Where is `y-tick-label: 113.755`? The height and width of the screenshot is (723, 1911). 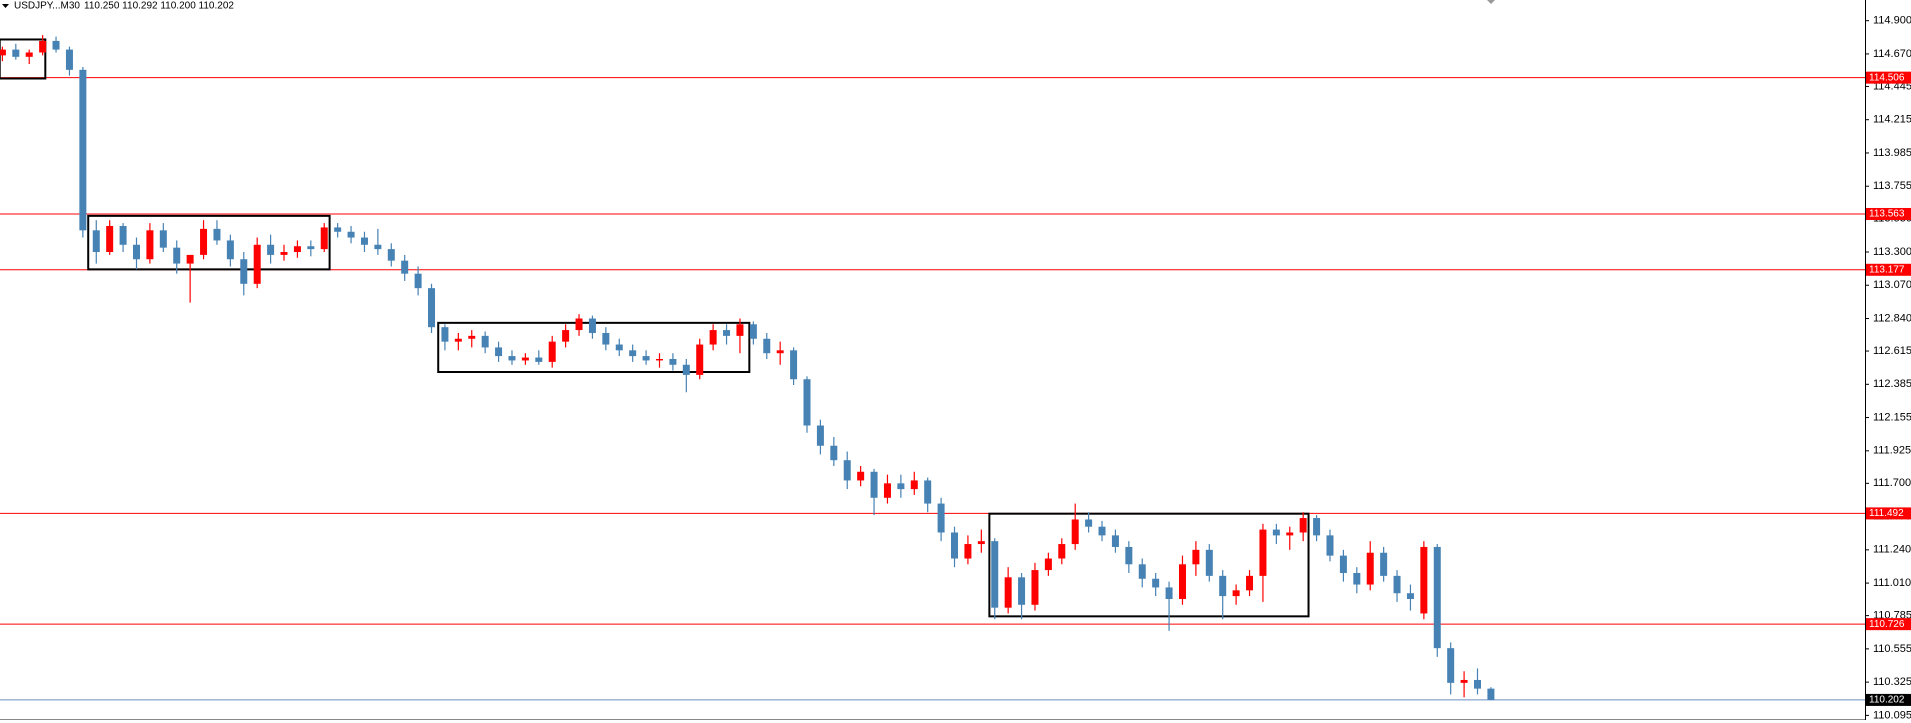
y-tick-label: 113.755 is located at coordinates (1892, 186).